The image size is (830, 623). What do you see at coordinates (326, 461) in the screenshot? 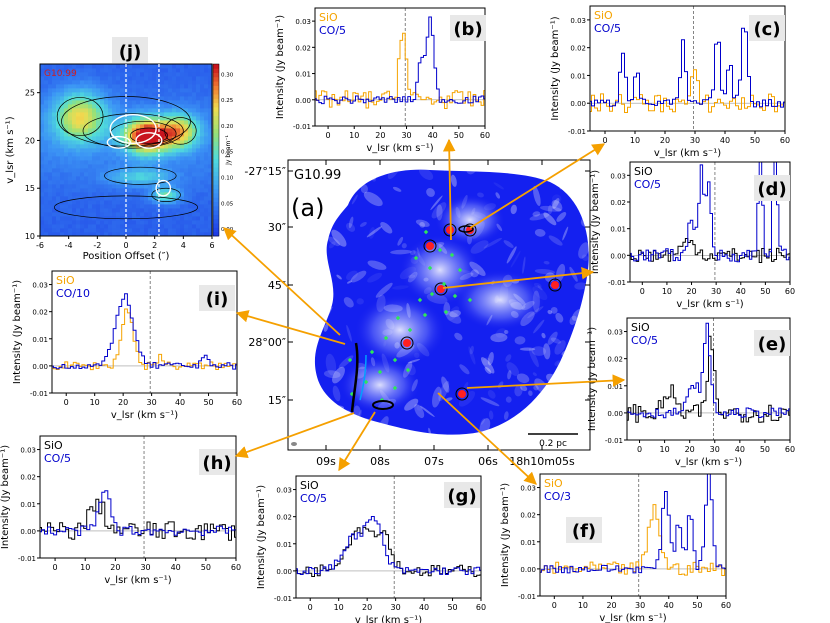
I see `map-ra-tick-label: 09s` at bounding box center [326, 461].